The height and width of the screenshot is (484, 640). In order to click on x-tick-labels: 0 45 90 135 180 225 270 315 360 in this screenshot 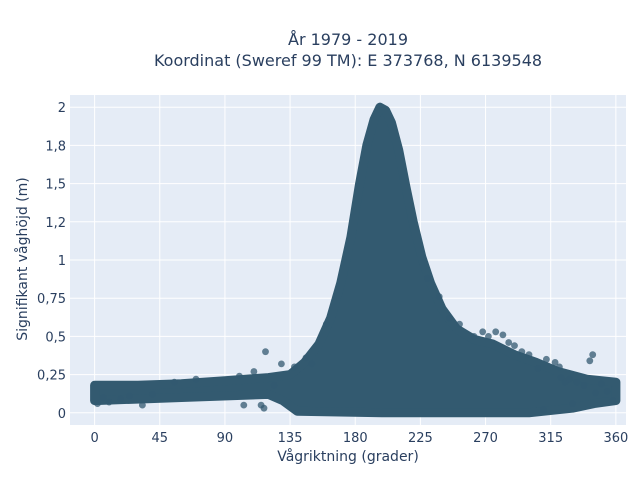, I will do `click(359, 438)`.